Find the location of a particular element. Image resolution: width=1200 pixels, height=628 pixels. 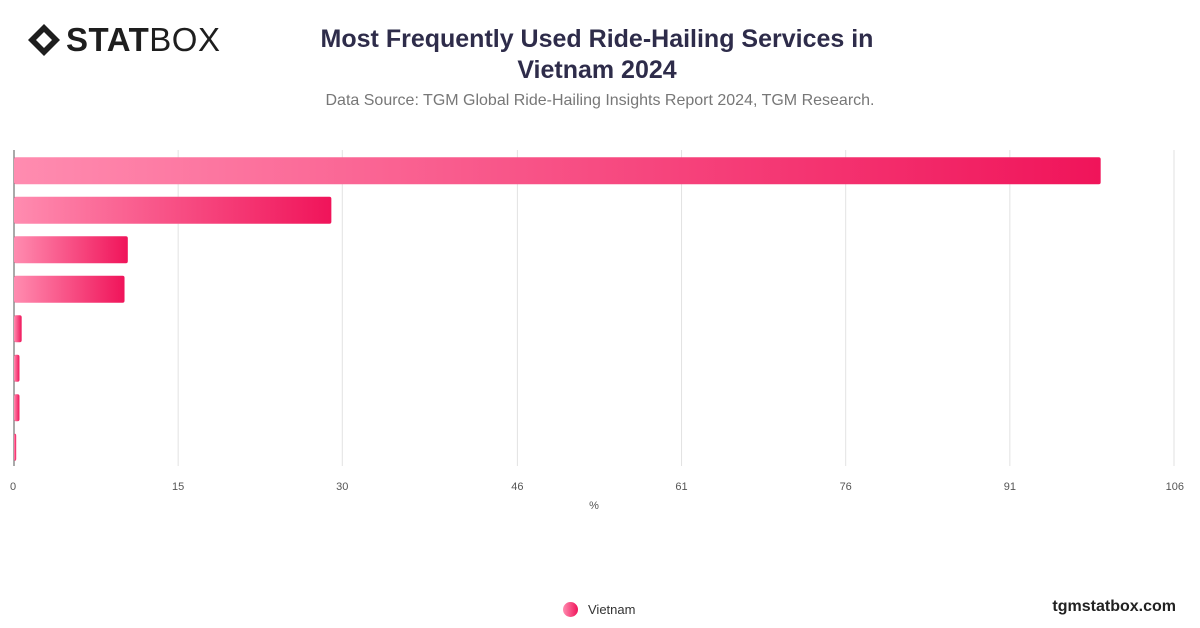

statbox-diamond-icon is located at coordinates (44, 40).